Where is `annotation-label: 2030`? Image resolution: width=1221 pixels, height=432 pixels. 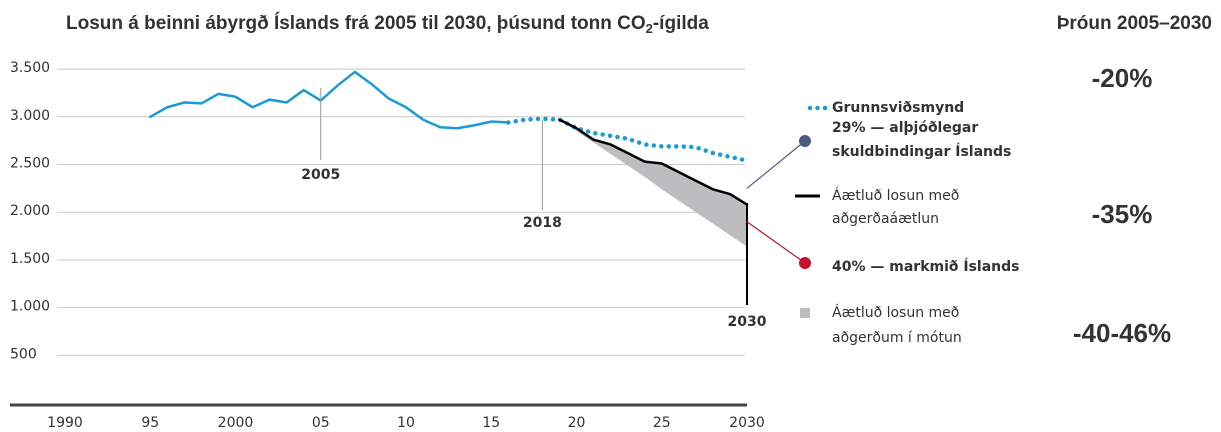
annotation-label: 2030 is located at coordinates (747, 322).